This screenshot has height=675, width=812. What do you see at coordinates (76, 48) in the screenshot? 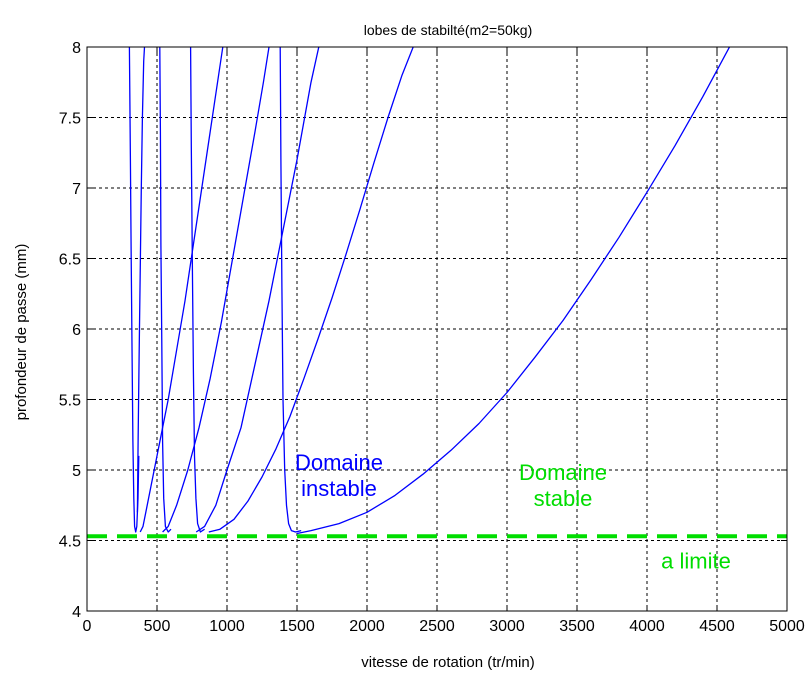
I see `y-tick-label: 8` at bounding box center [76, 48].